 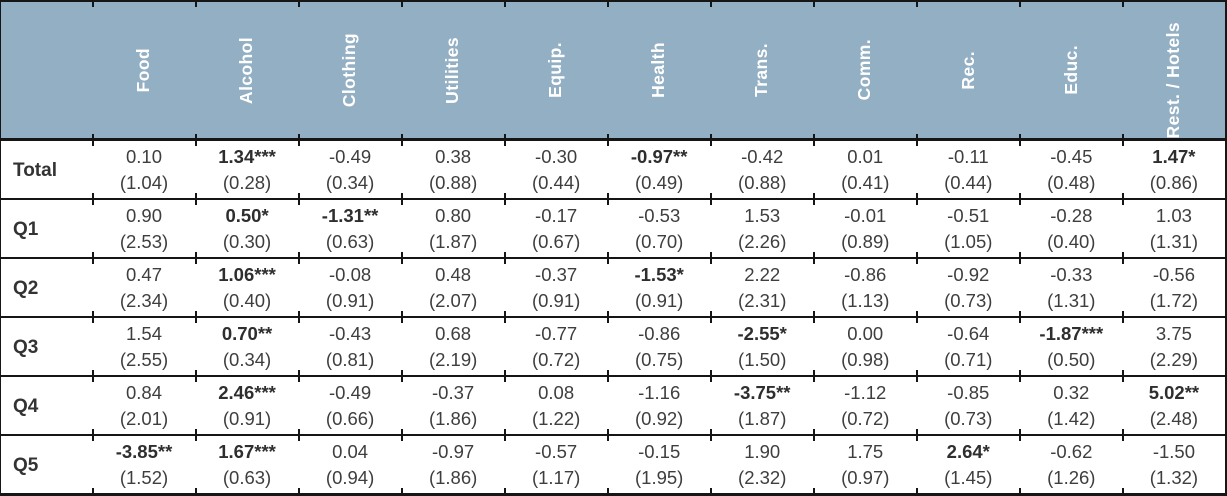 I want to click on coef-cell: 1.75, so click(x=864, y=448).